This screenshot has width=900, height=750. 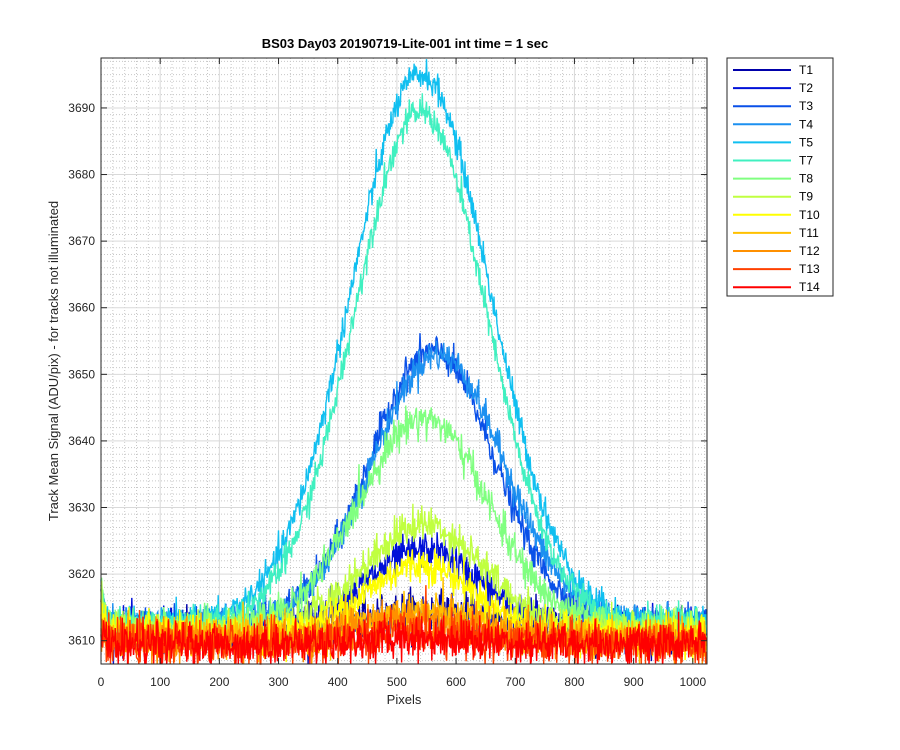 I want to click on x-tick-label: 400, so click(x=338, y=682).